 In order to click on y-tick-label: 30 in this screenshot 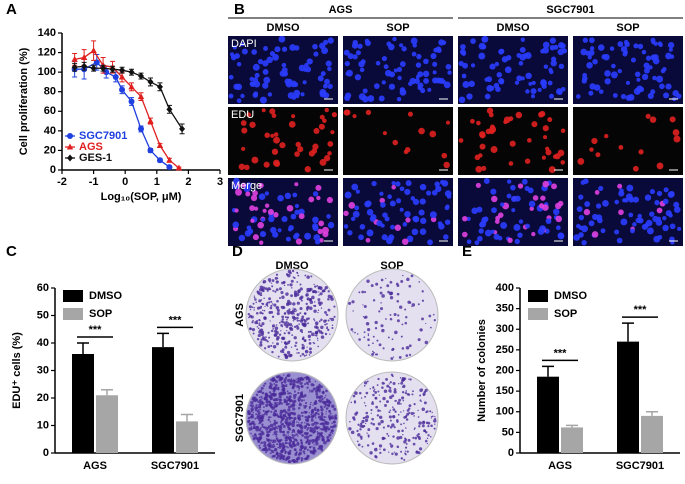, I will do `click(43, 370)`.